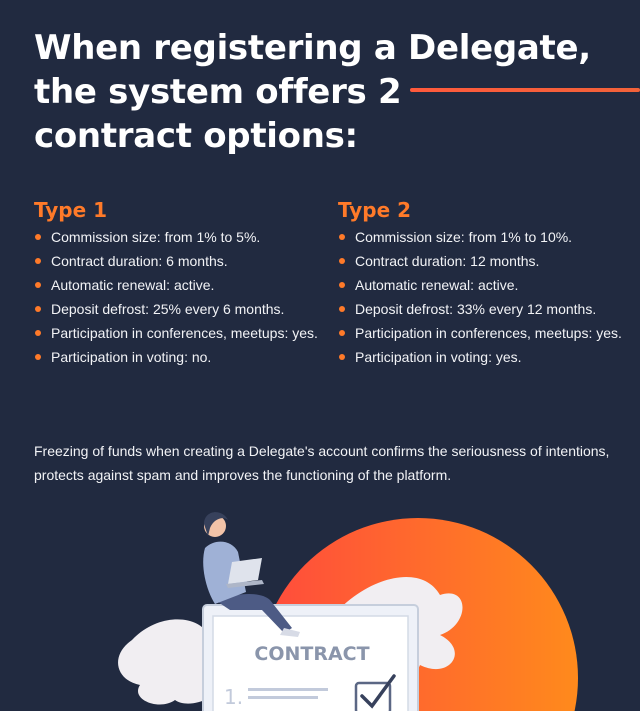 This screenshot has height=711, width=640. Describe the element at coordinates (184, 237) in the screenshot. I see `list-item: Commission size: from 1% to 5%.` at that location.